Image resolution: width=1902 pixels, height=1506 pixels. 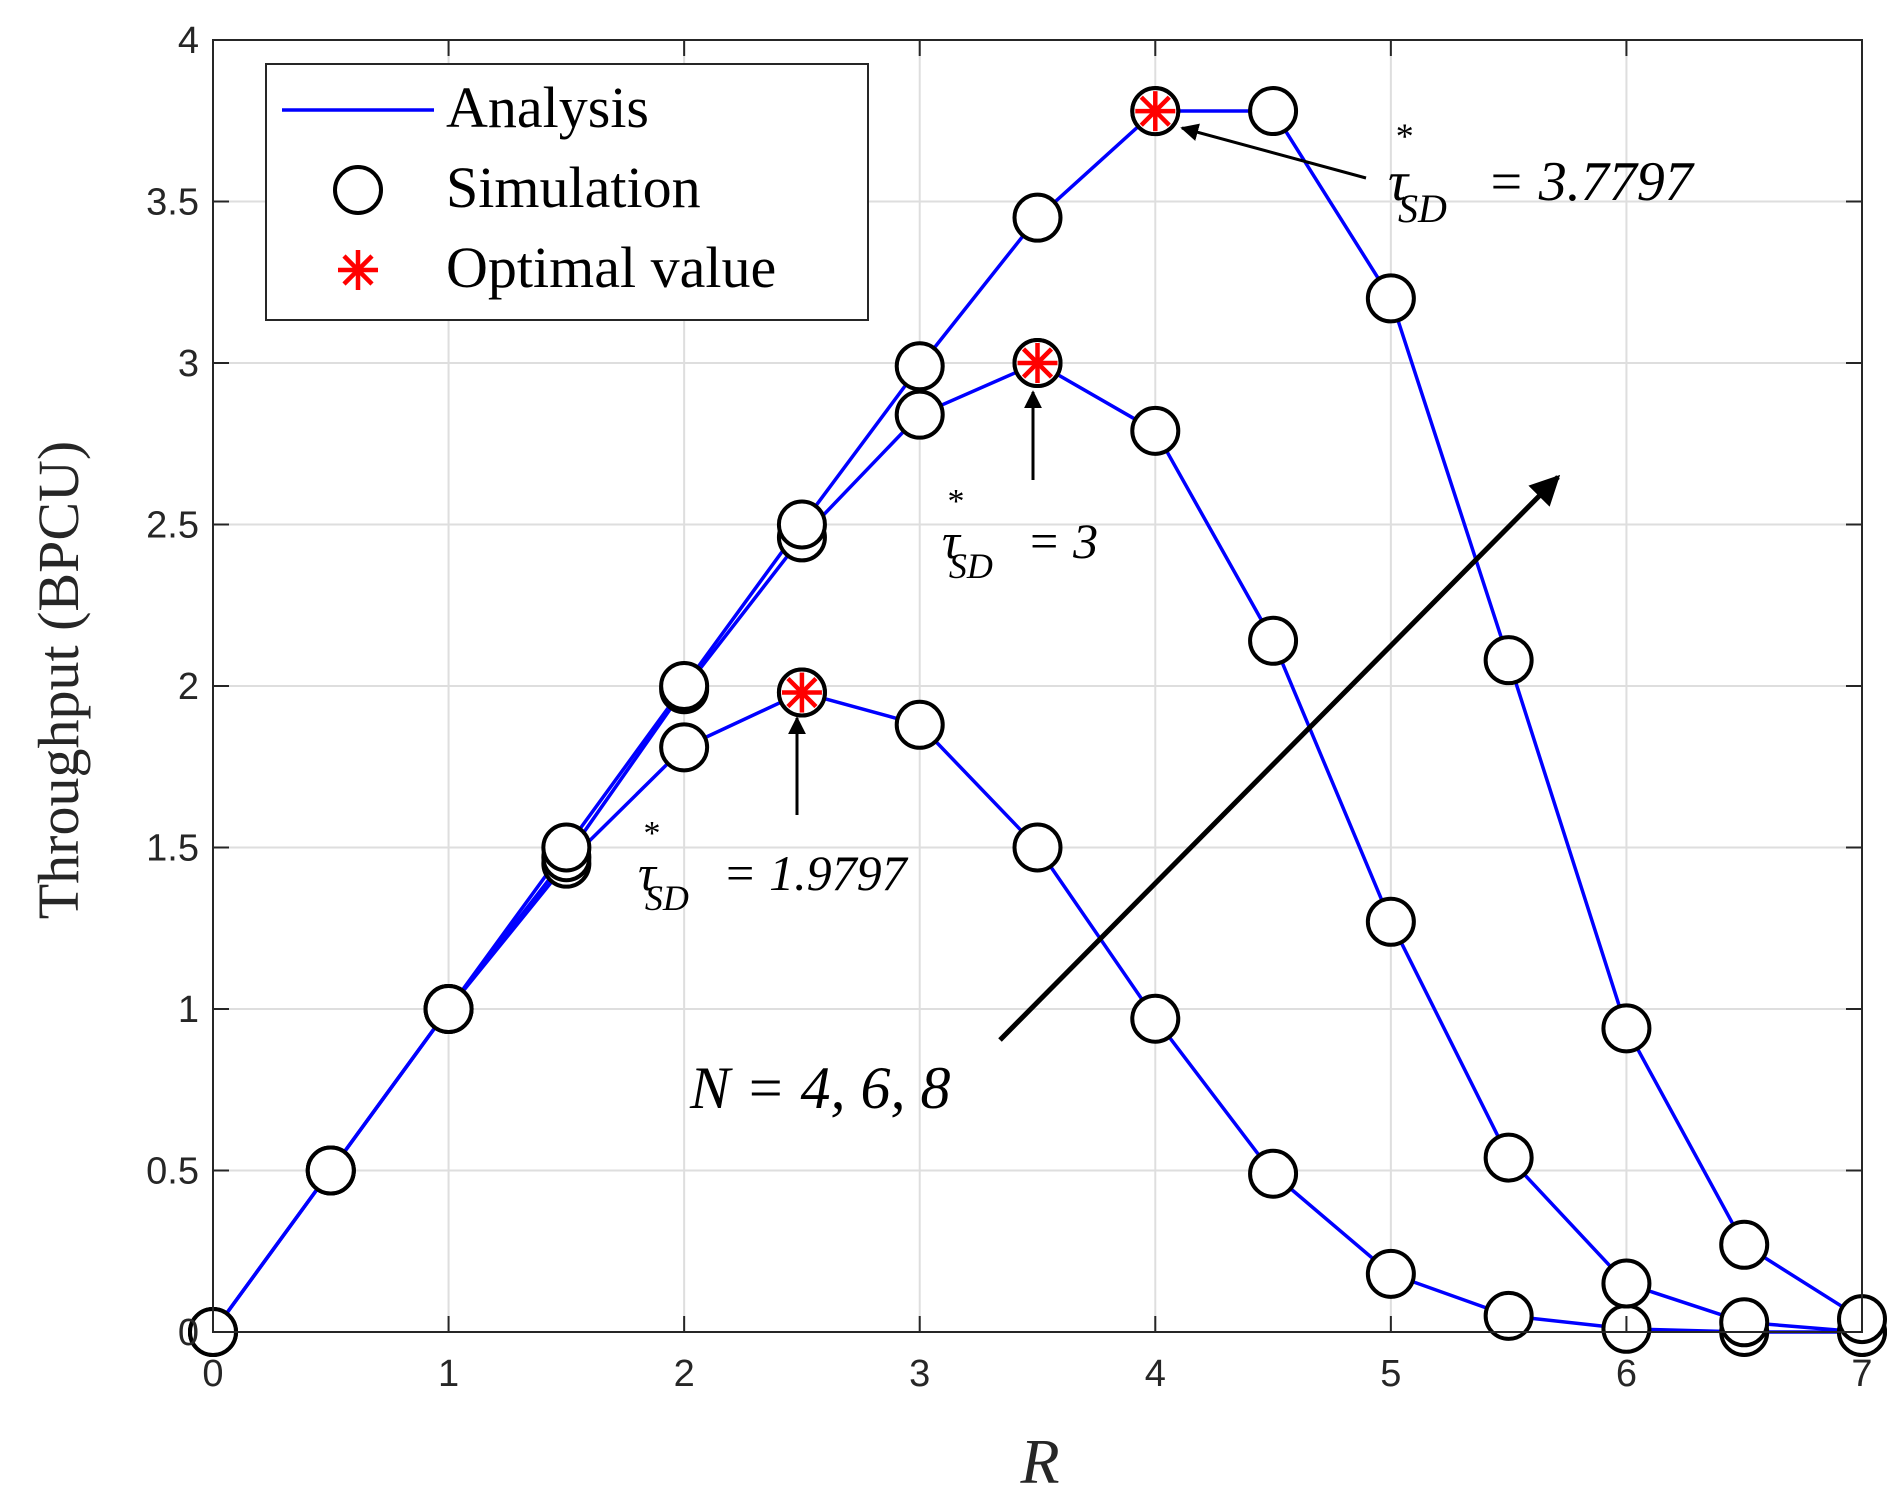 What do you see at coordinates (172, 849) in the screenshot?
I see `y-tick-label: 1.5` at bounding box center [172, 849].